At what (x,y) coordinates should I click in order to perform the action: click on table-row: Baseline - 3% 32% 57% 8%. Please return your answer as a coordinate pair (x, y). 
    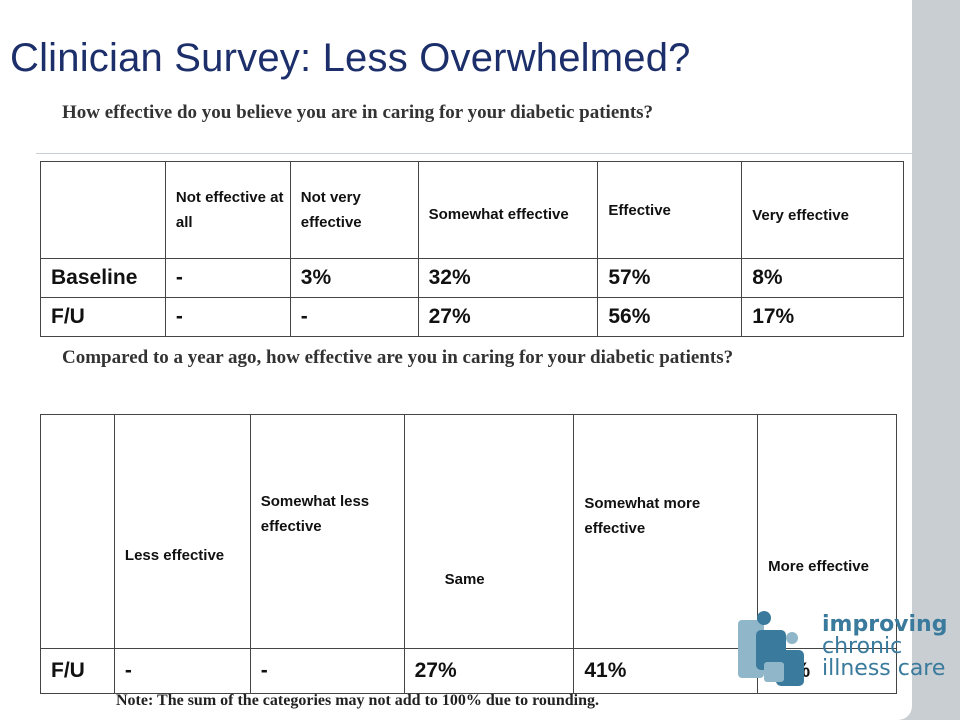
    Looking at the image, I should click on (472, 278).